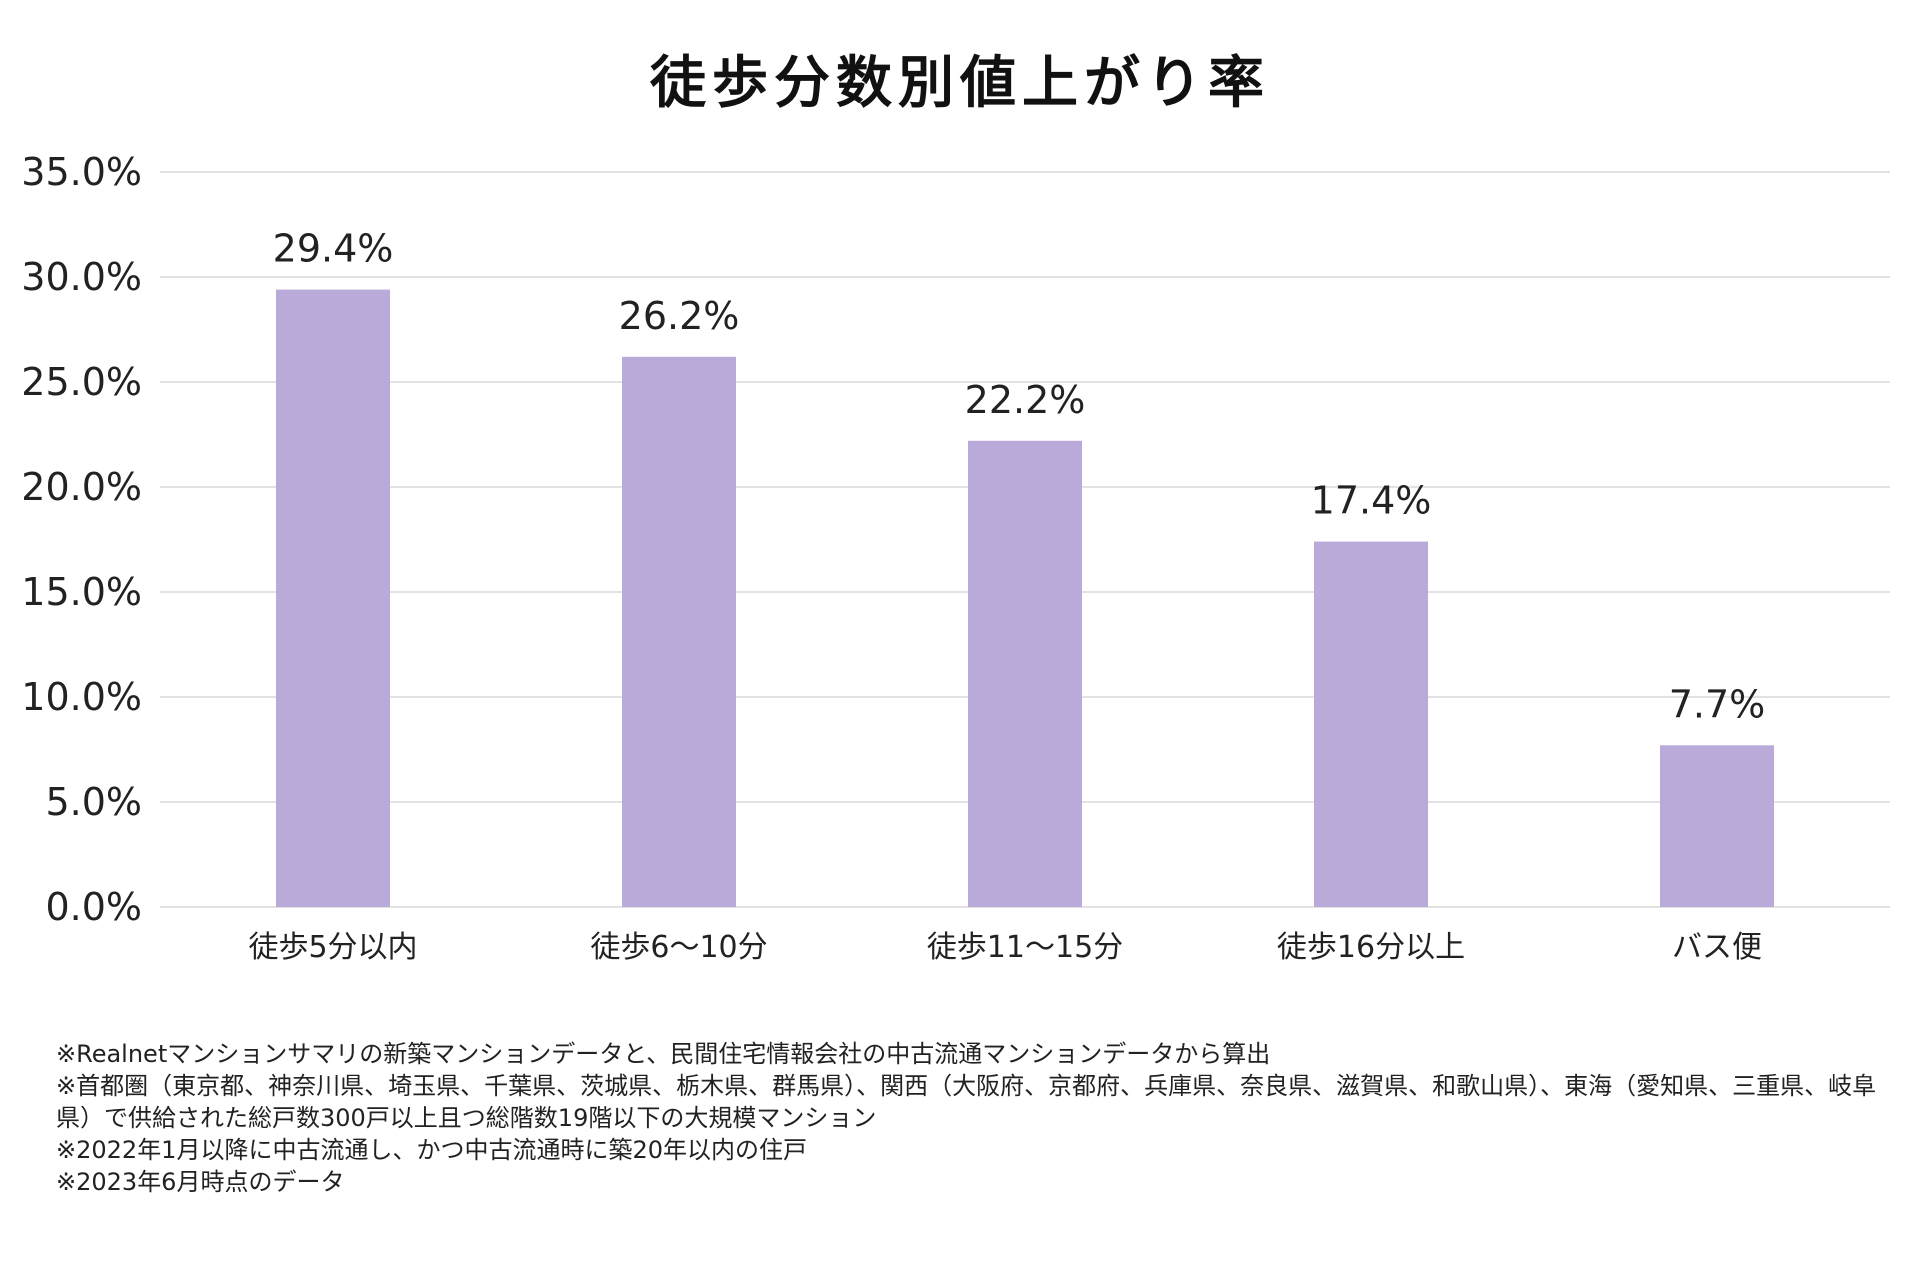 This screenshot has height=1280, width=1920. I want to click on y-tick-label: 25.0%, so click(81, 382).